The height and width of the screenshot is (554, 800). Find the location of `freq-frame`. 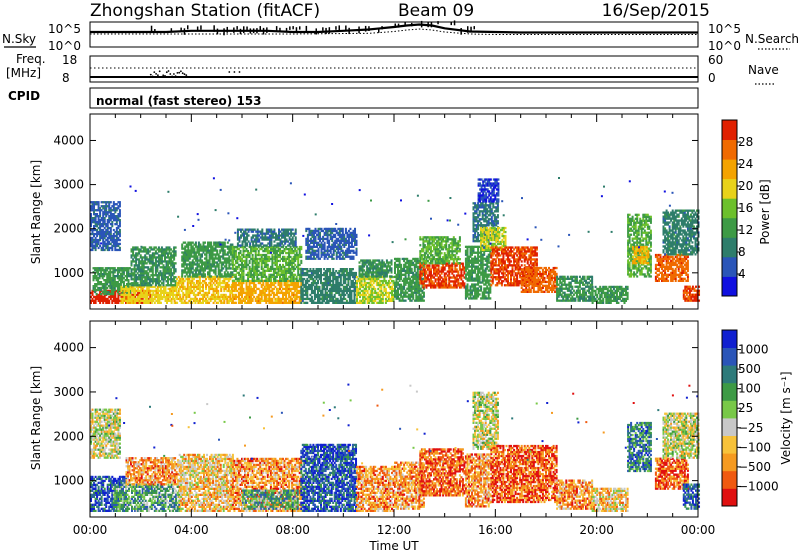

freq-frame is located at coordinates (394, 69).